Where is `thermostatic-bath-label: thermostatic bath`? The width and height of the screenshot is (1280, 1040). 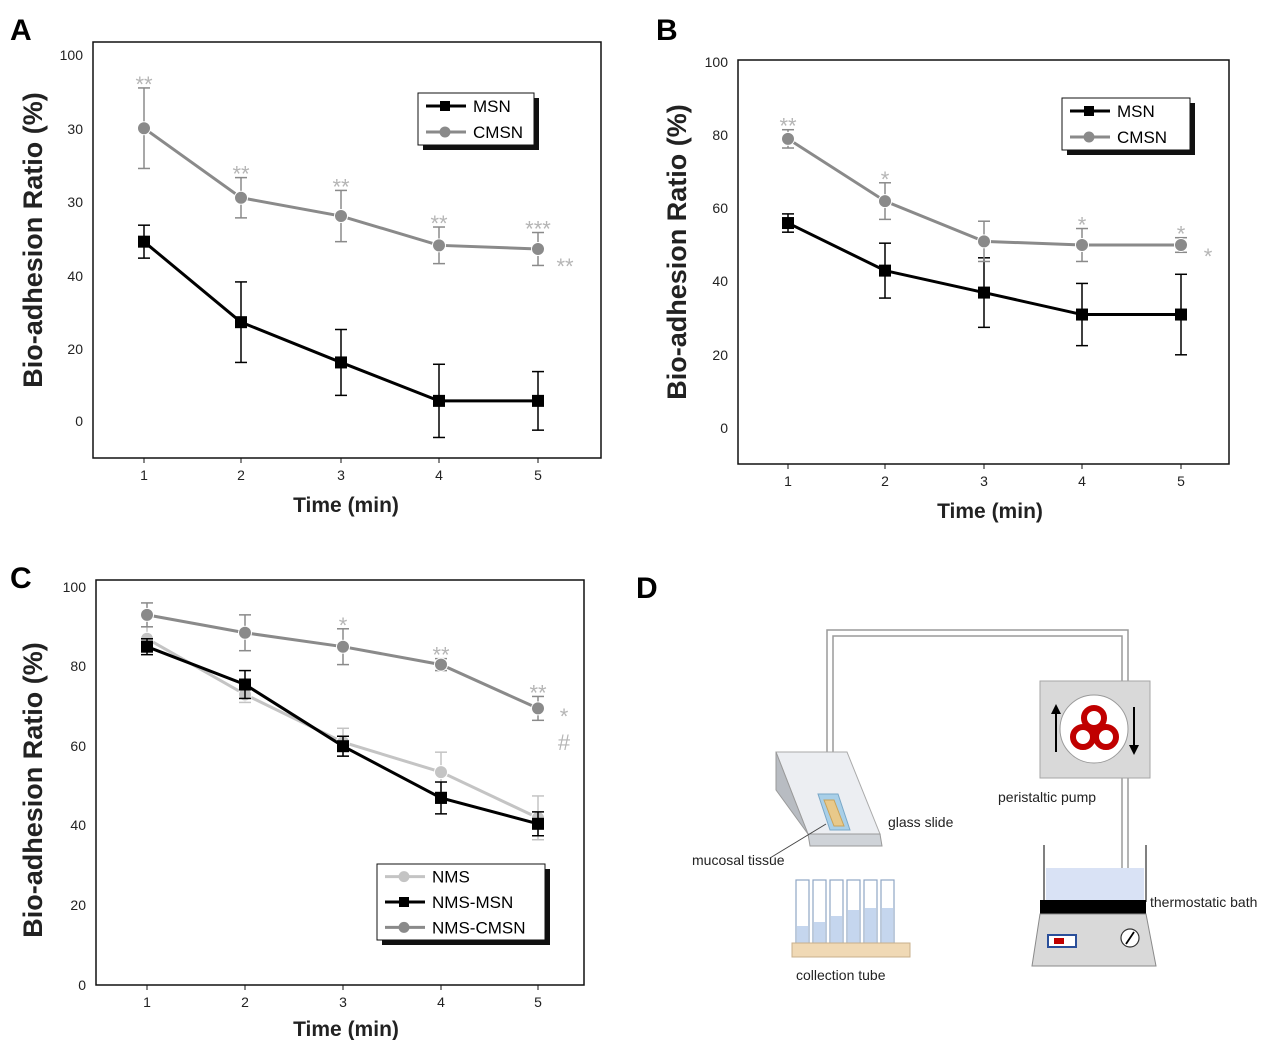
thermostatic-bath-label: thermostatic bath is located at coordinates (1203, 902).